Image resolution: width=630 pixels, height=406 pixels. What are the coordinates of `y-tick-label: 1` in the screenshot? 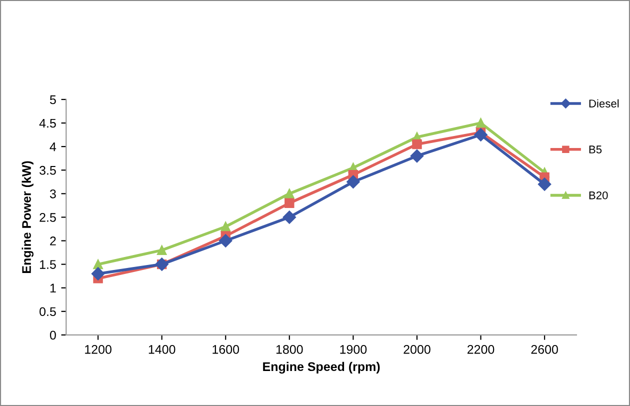 It's located at (53, 288).